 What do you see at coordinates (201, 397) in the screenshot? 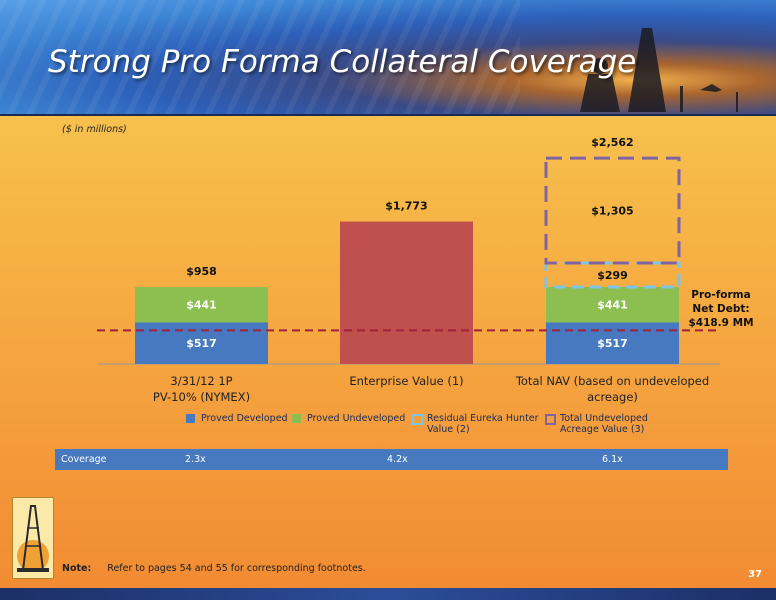
I see `category-label-line: PV-10% (NYMEX)` at bounding box center [201, 397].